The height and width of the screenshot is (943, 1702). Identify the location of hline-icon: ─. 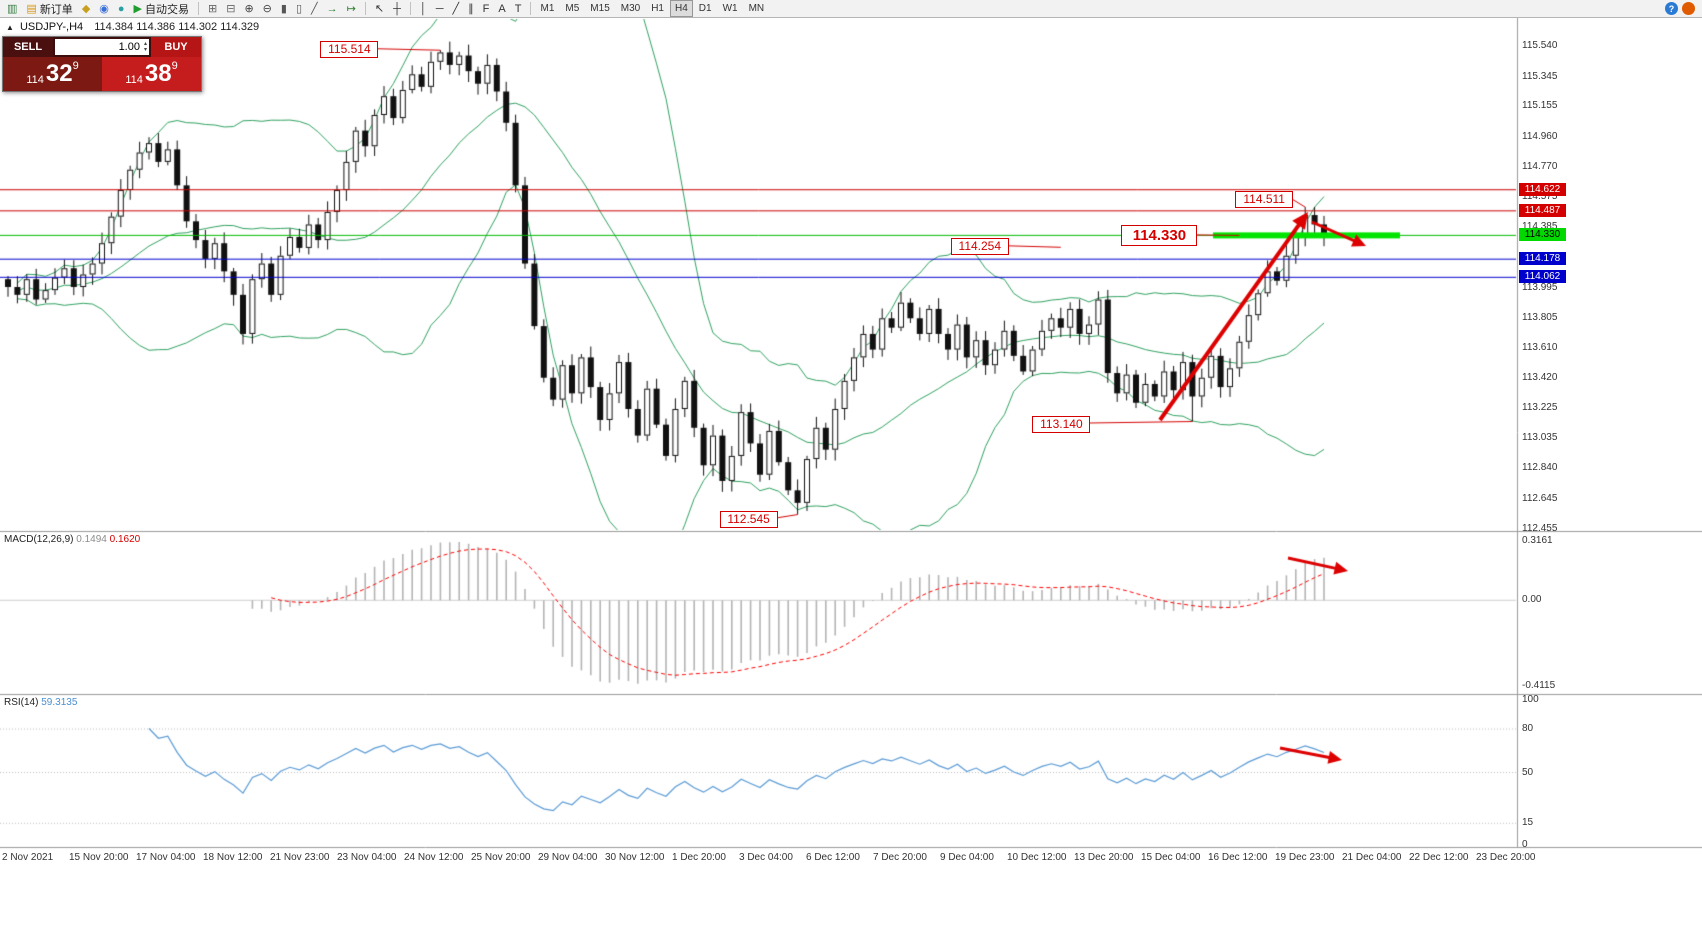
(440, 9).